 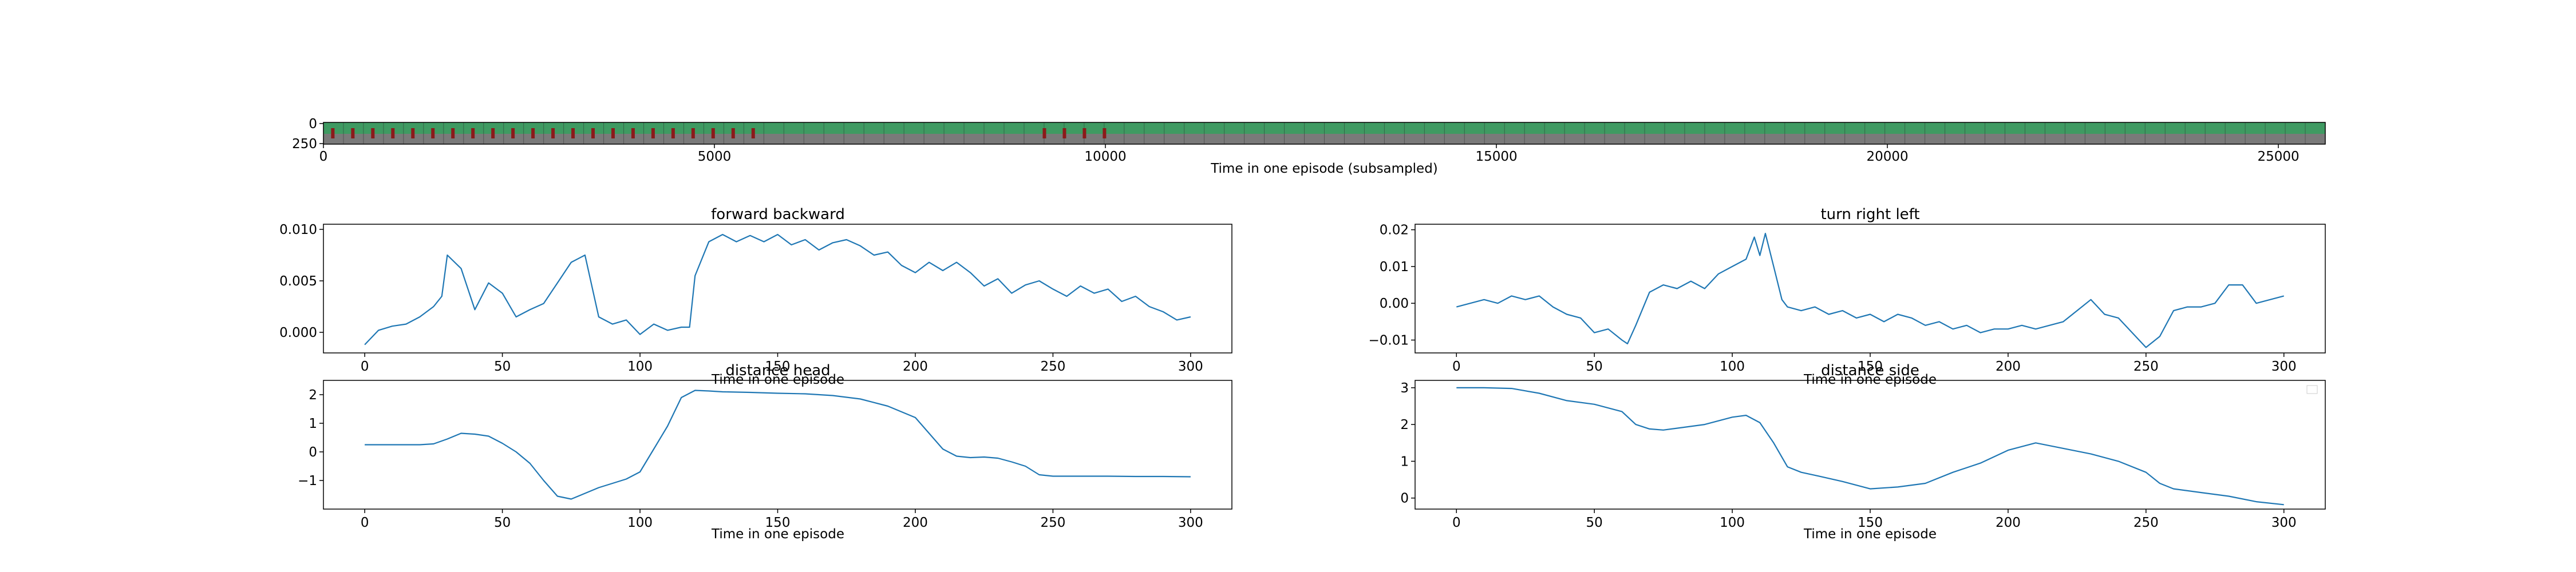 What do you see at coordinates (2278, 156) in the screenshot?
I see `x-tick-label: 25000` at bounding box center [2278, 156].